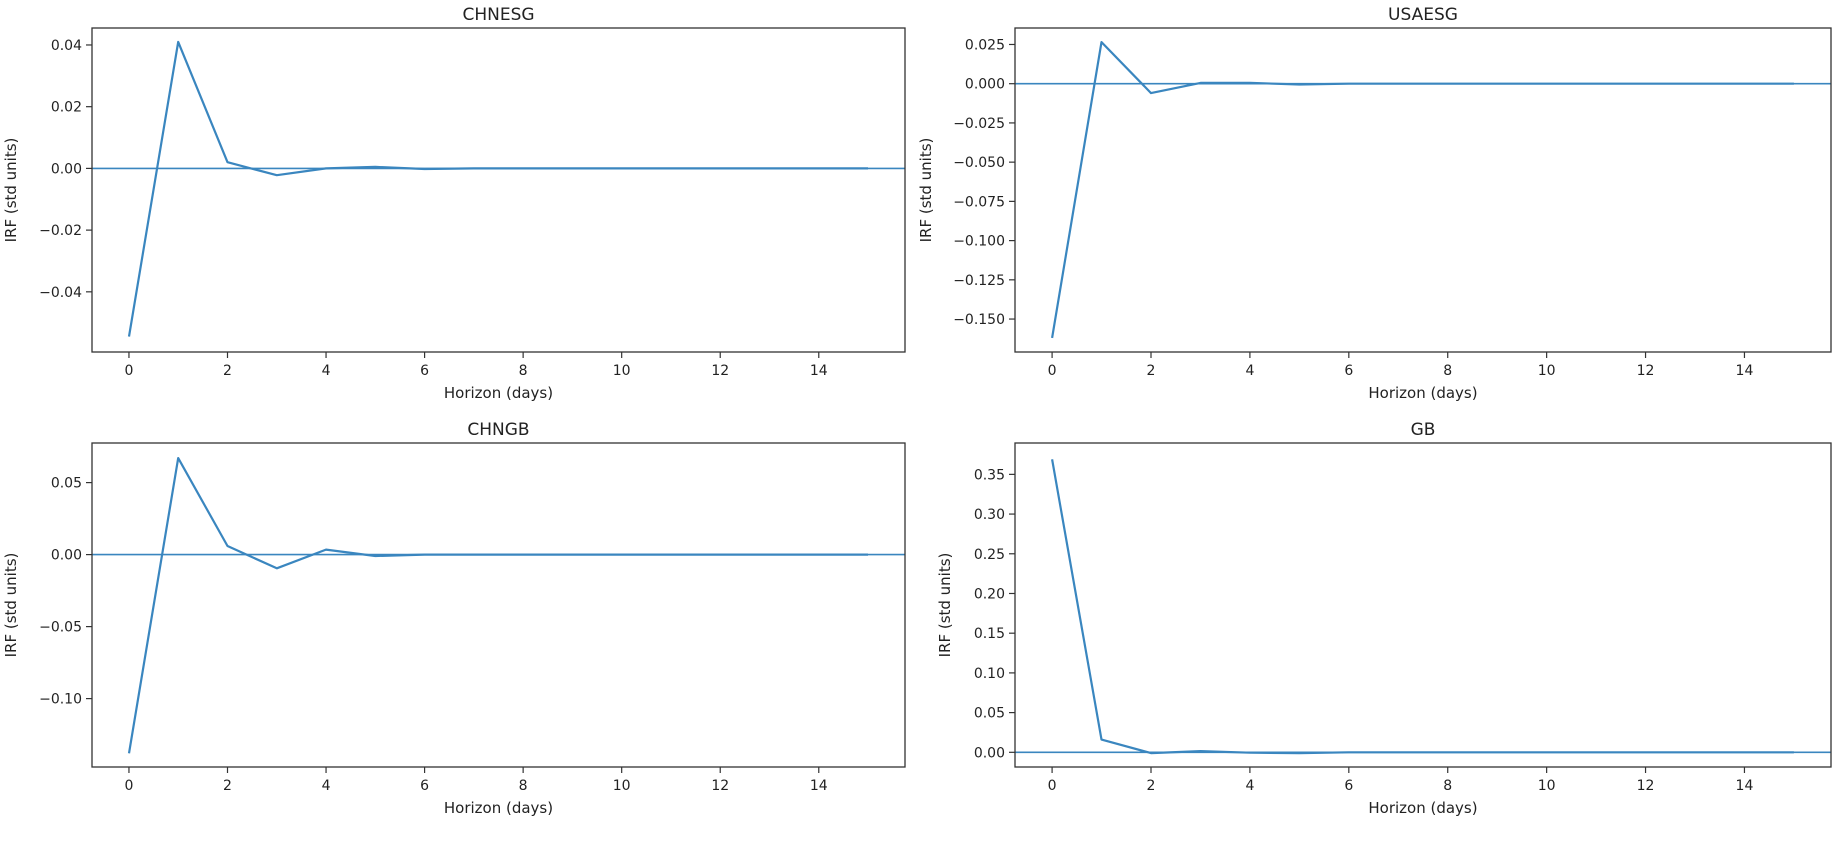 The height and width of the screenshot is (851, 1846). I want to click on y-tick-label: −0.10, so click(60, 700).